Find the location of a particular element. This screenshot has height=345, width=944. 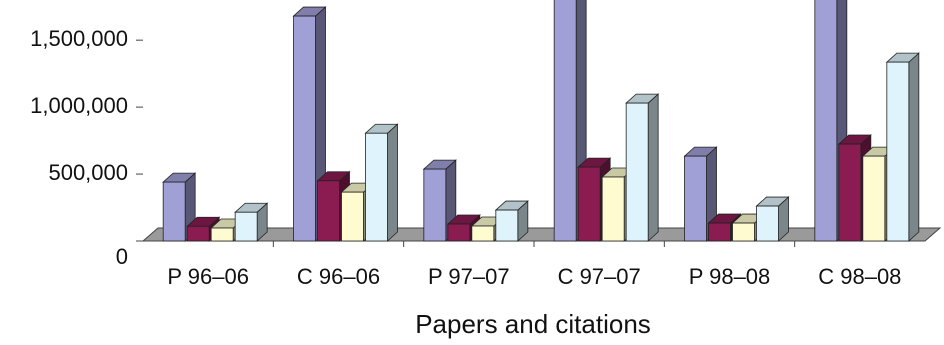

x-tick-label: P 96–06 is located at coordinates (208, 276).